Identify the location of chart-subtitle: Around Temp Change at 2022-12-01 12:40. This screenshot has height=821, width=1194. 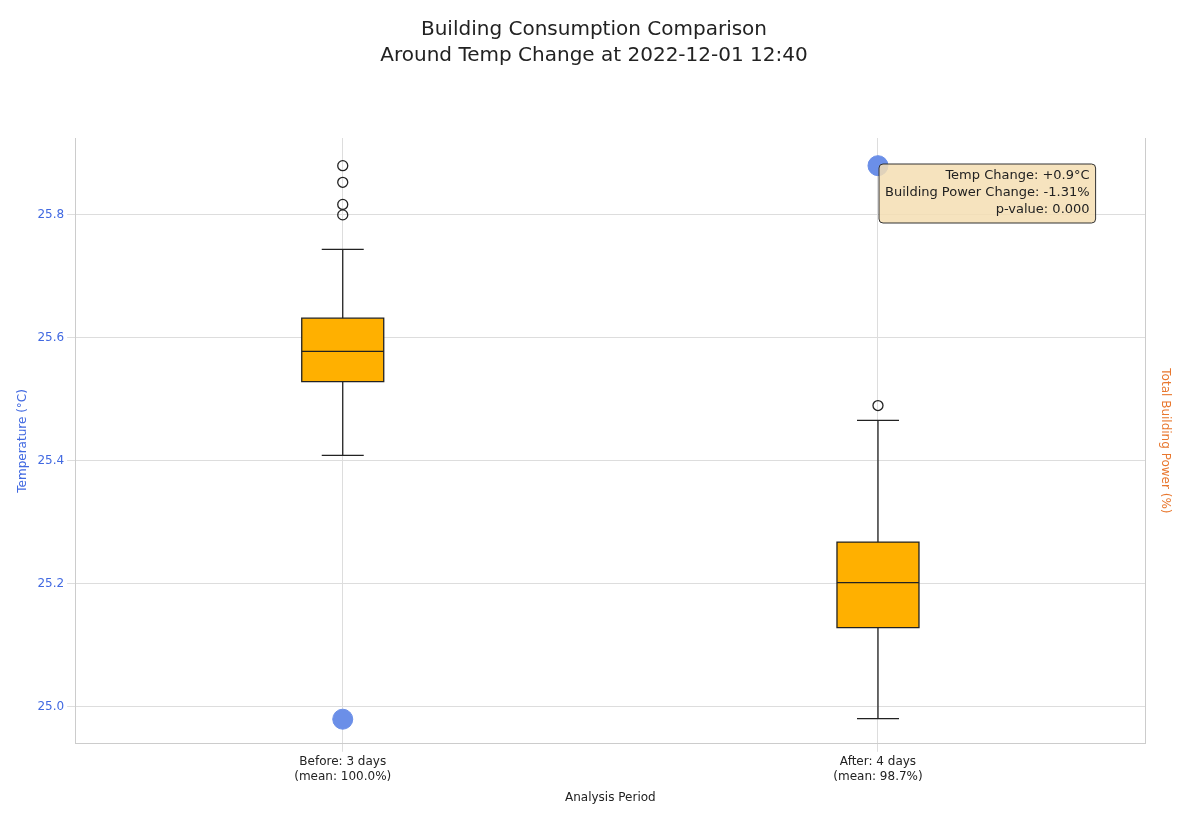
(594, 54).